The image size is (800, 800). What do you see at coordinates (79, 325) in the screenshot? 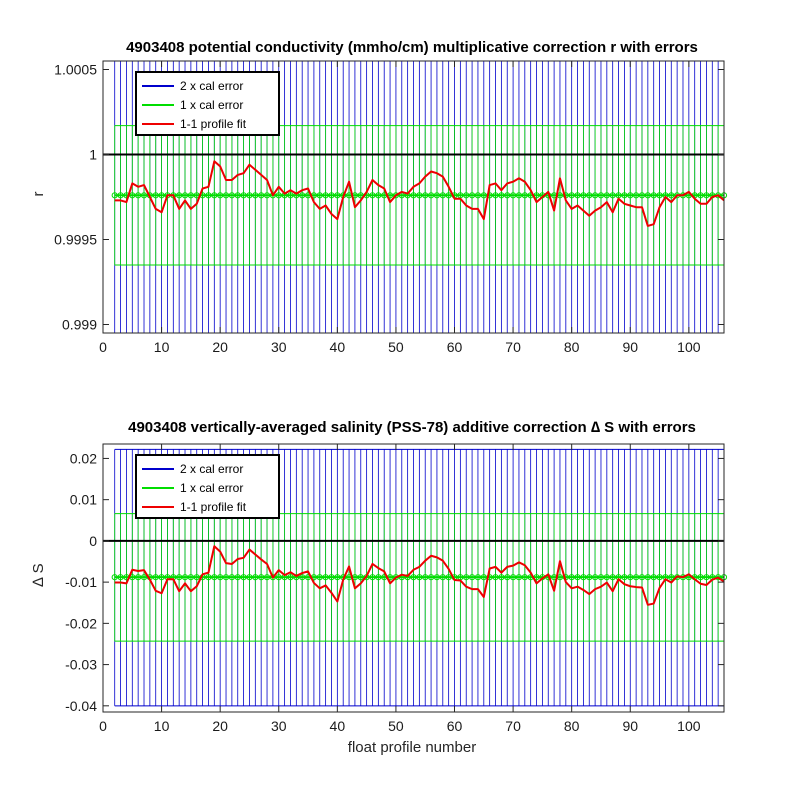
I see `y-tick-label: 0.999` at bounding box center [79, 325].